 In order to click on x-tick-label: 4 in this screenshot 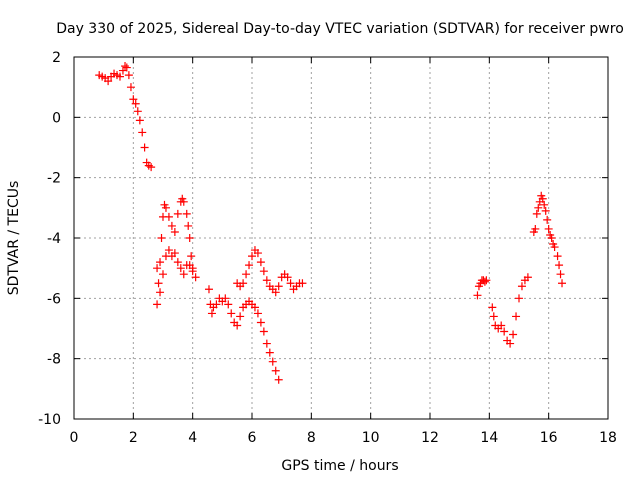, I will do `click(192, 438)`.